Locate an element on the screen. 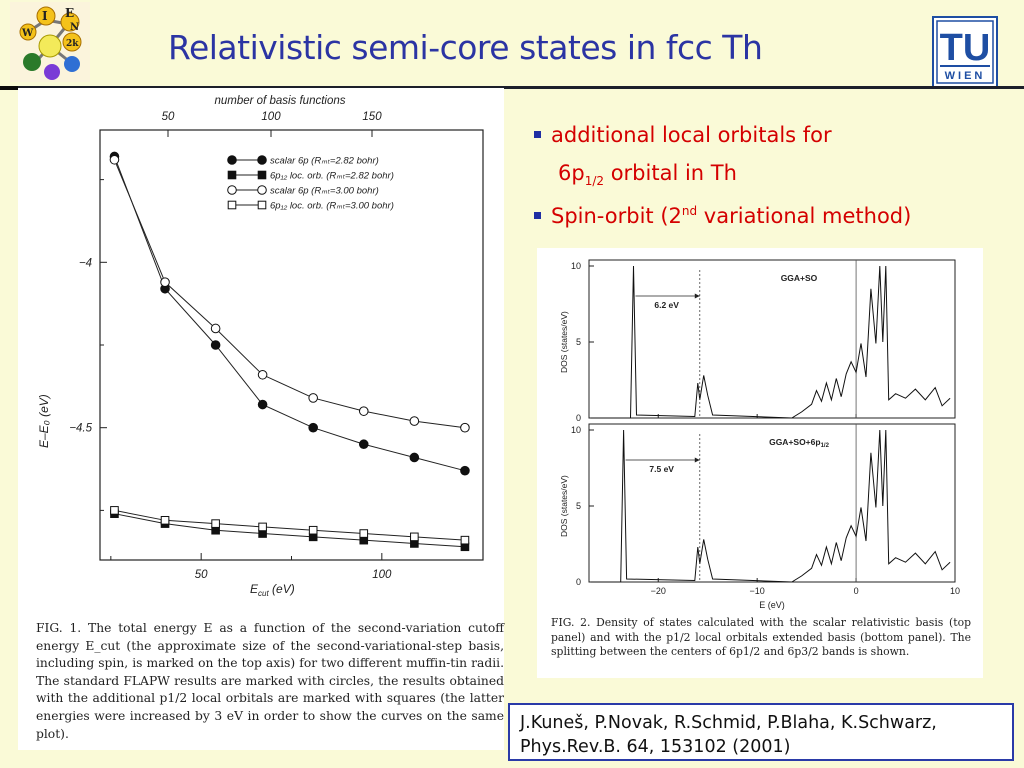 The image size is (1024, 768). bullet-continuation: 6p1/2 orbital in Th is located at coordinates (647, 175).